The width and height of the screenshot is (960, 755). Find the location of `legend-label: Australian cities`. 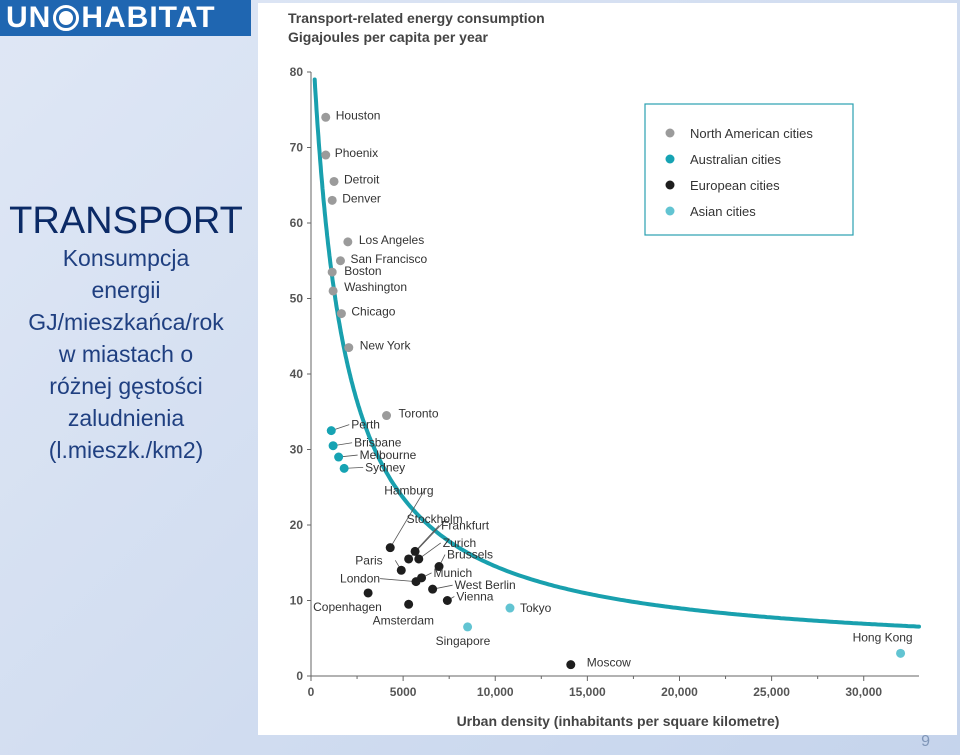

legend-label: Australian cities is located at coordinates (736, 159).